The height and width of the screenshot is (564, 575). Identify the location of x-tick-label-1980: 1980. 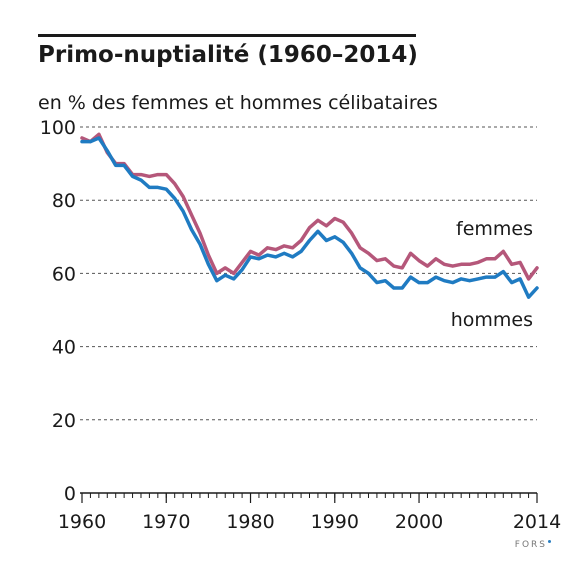
(250, 522).